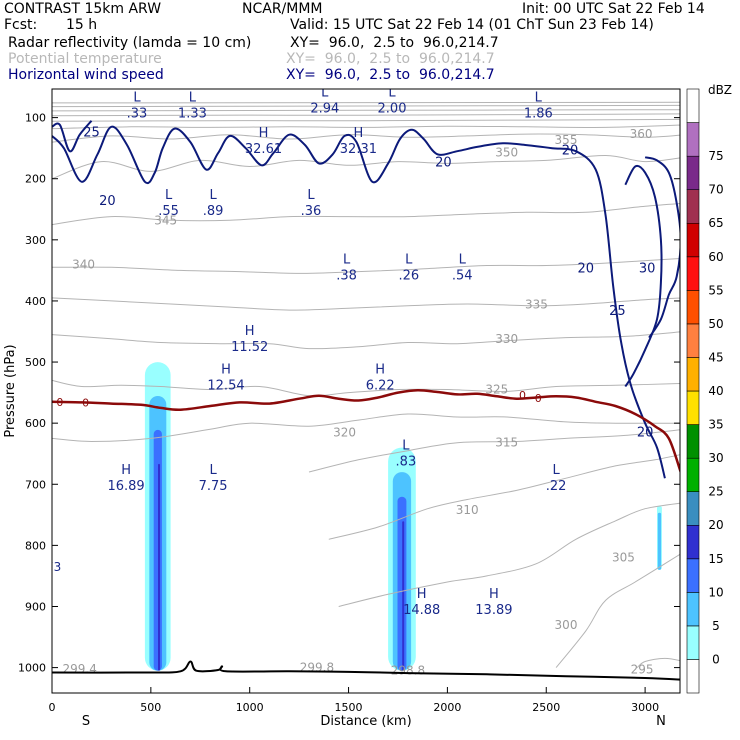 The width and height of the screenshot is (740, 740). Describe the element at coordinates (506, 152) in the screenshot. I see `theta-label-11: 350` at that location.